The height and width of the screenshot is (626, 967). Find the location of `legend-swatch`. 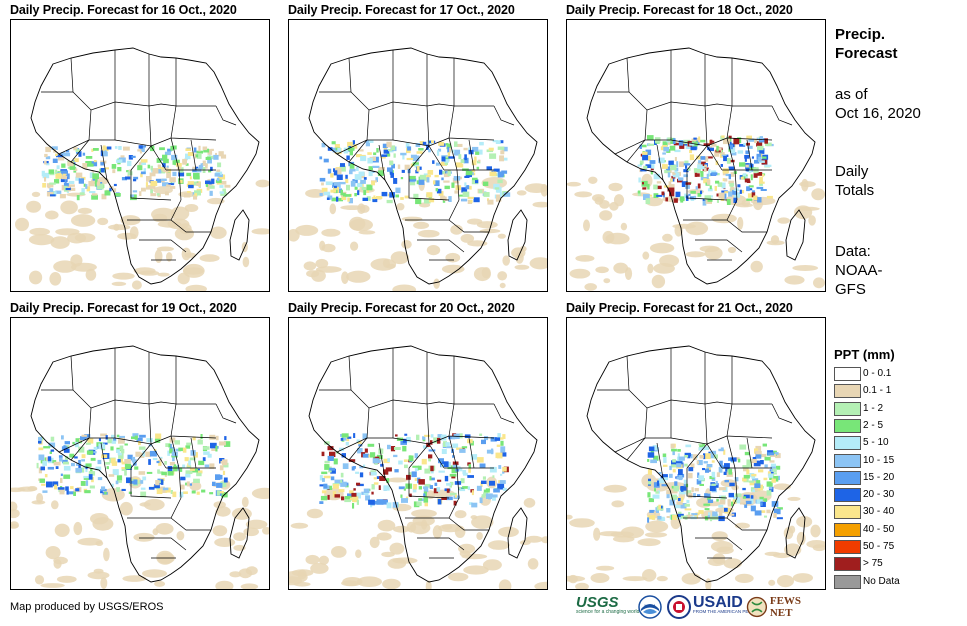

legend-swatch is located at coordinates (847, 425).